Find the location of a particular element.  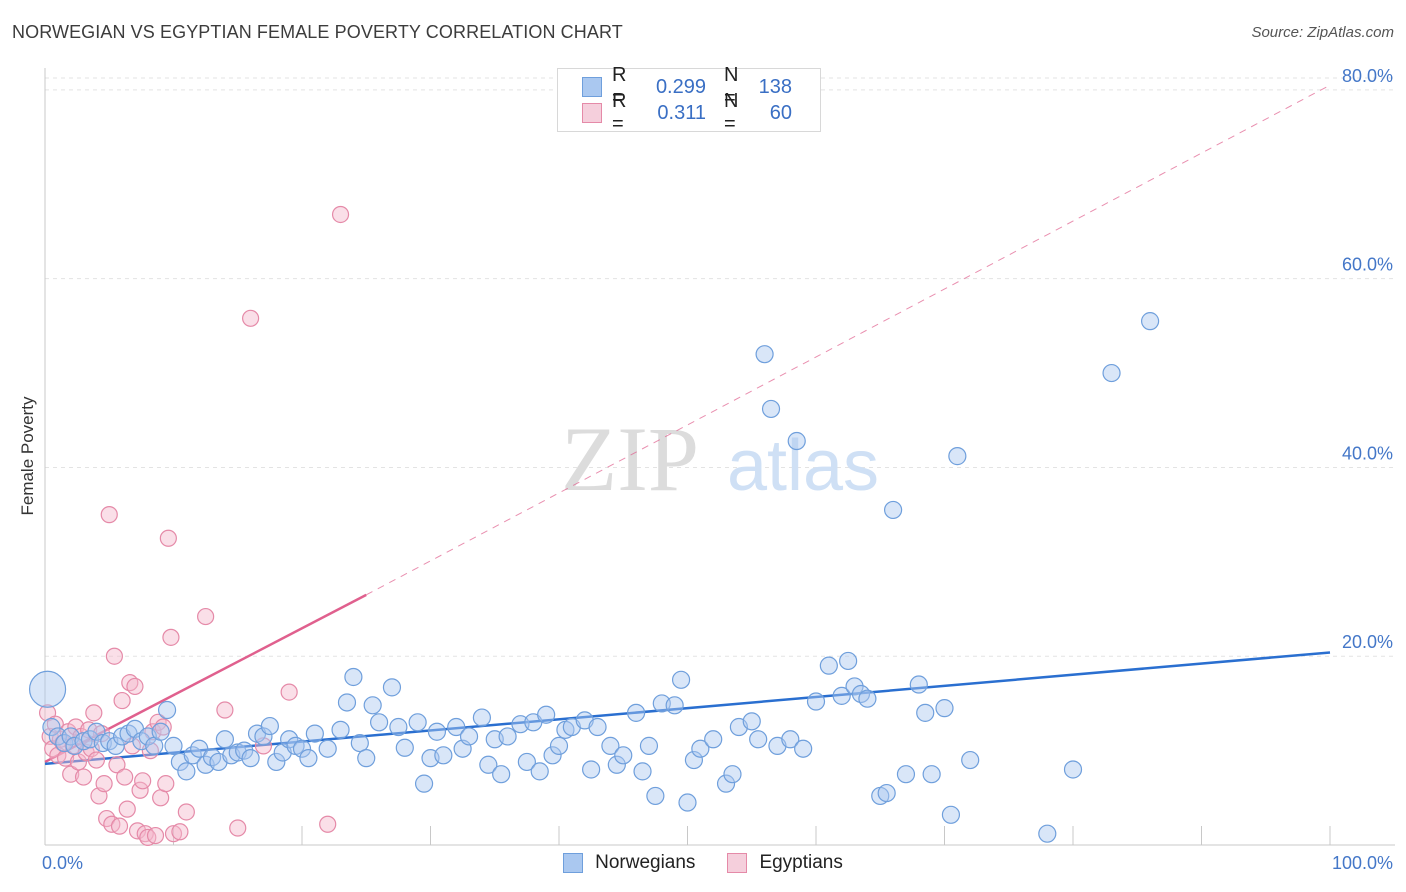

legend-row-norwegians: R = 0.299 N = 138 is located at coordinates (687, 86).